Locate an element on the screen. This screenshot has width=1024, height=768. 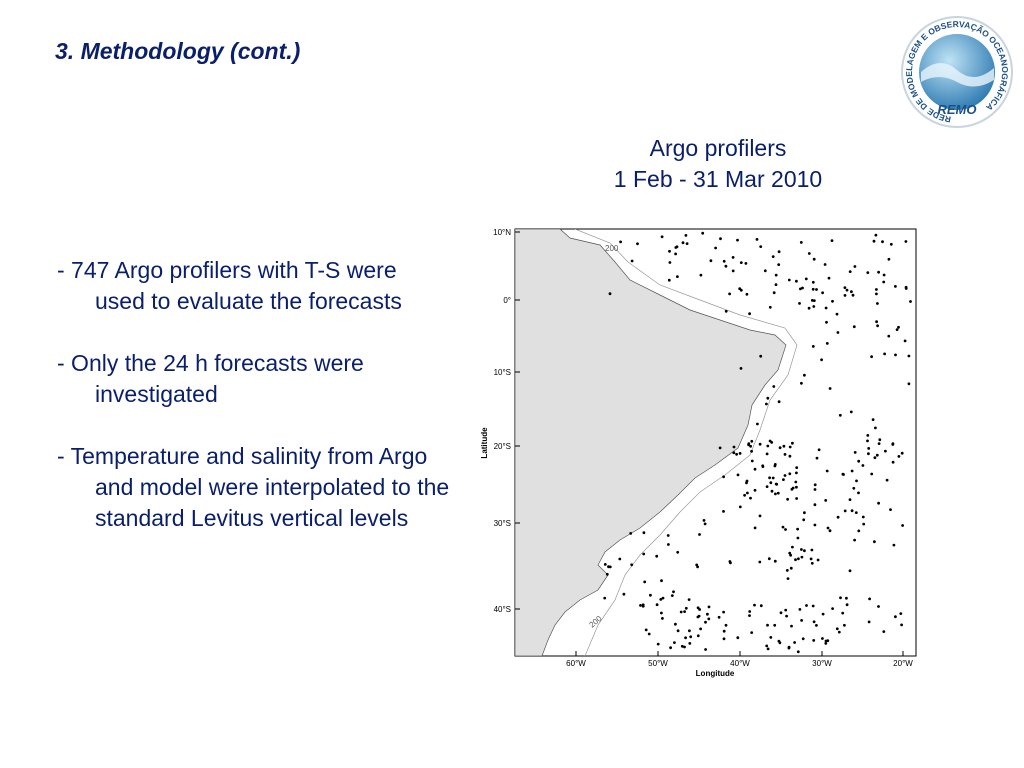
figure-title: Argo profilers 1 Feb - 31 Mar 2010 is located at coordinates (718, 164).